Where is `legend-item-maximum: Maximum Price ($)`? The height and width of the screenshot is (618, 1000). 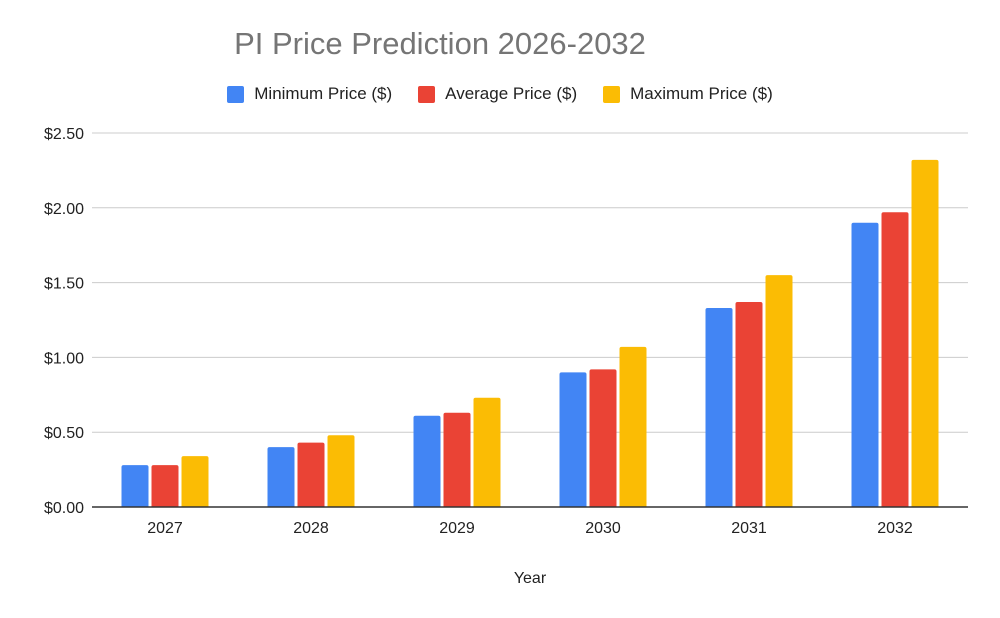 legend-item-maximum: Maximum Price ($) is located at coordinates (688, 94).